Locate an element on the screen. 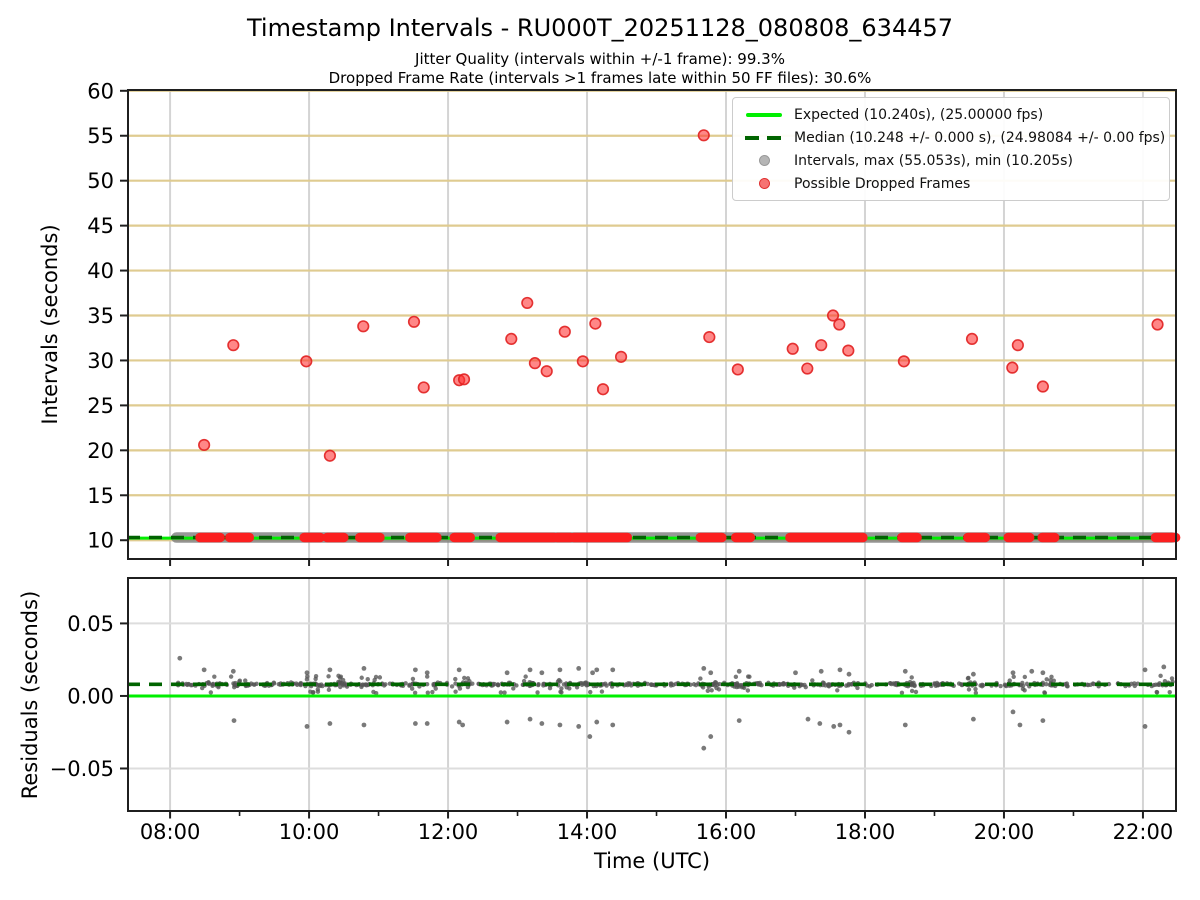 The image size is (1200, 900). svg-text: 18:00 is located at coordinates (865, 832).